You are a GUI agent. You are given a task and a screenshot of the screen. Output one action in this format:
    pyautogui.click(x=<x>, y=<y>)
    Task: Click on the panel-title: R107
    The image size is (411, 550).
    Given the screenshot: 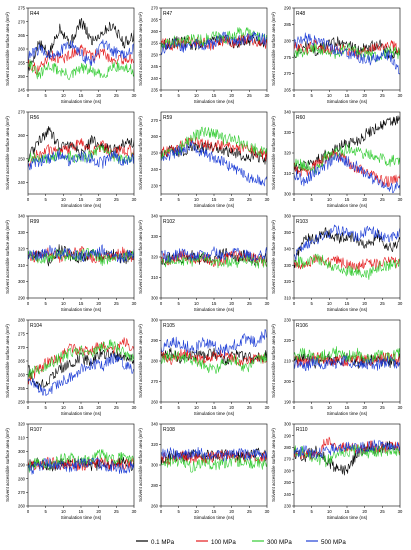 What is the action you would take?
    pyautogui.click(x=36, y=430)
    